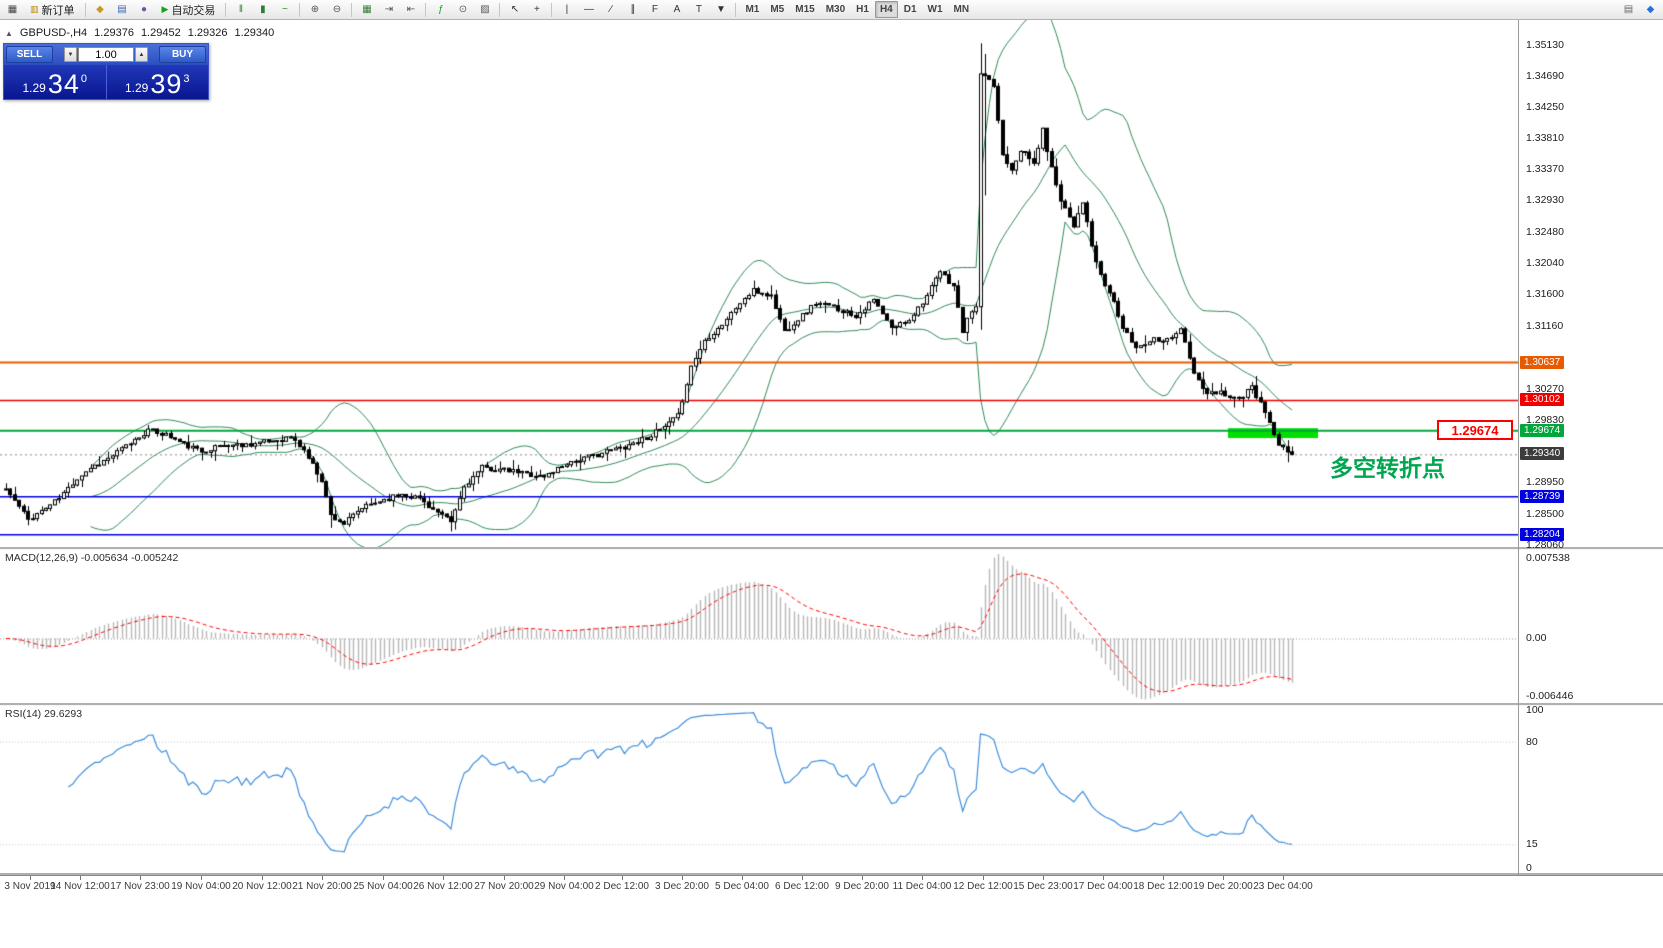 Image resolution: width=1663 pixels, height=948 pixels. What do you see at coordinates (759, 626) in the screenshot?
I see `macd-canvas` at bounding box center [759, 626].